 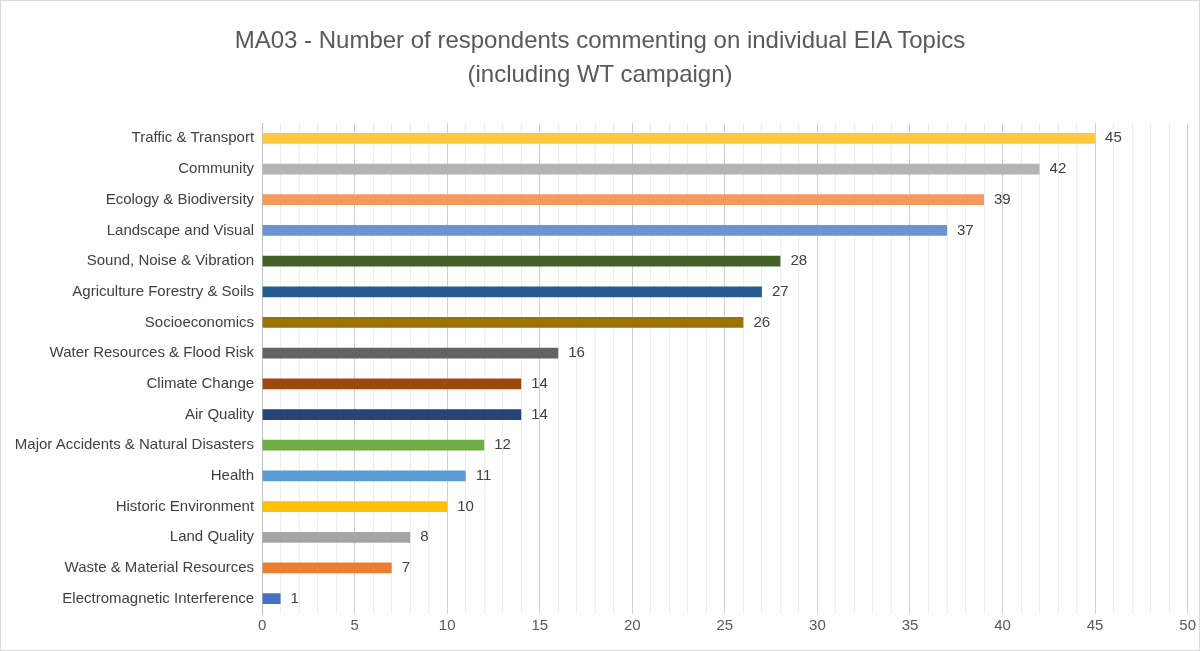 I want to click on data-label: 11, so click(x=483, y=475).